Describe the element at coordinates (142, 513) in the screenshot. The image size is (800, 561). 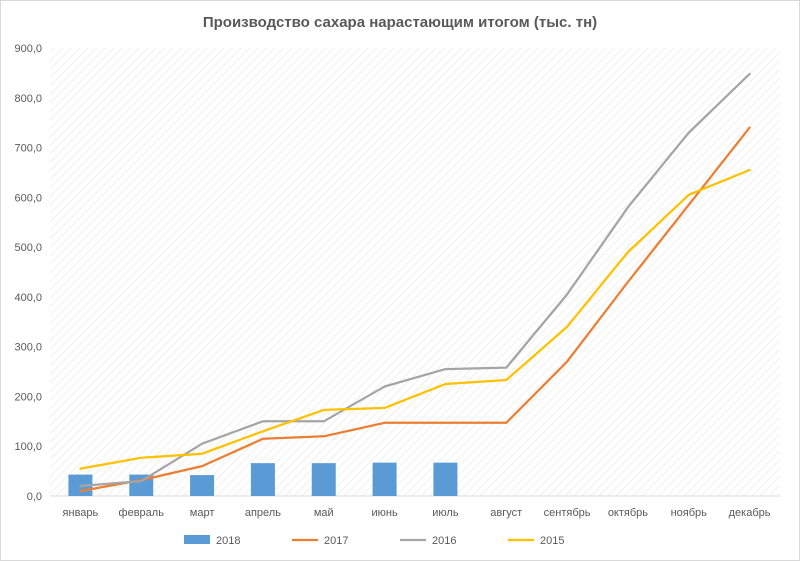
I see `x-tick-label: февраль` at that location.